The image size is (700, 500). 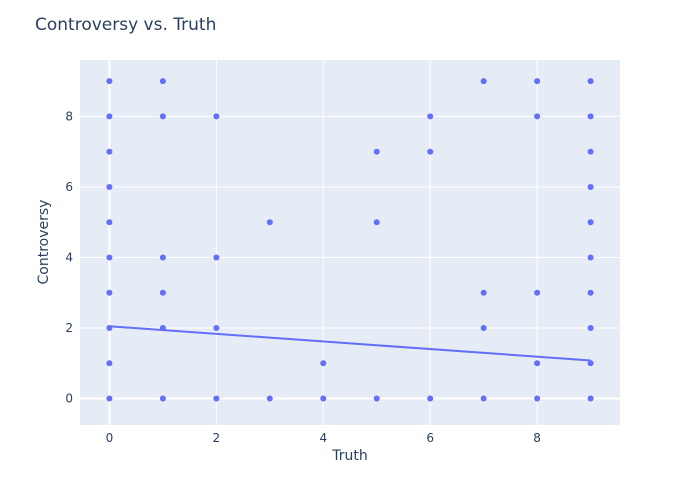 I want to click on trendline, so click(x=350, y=343).